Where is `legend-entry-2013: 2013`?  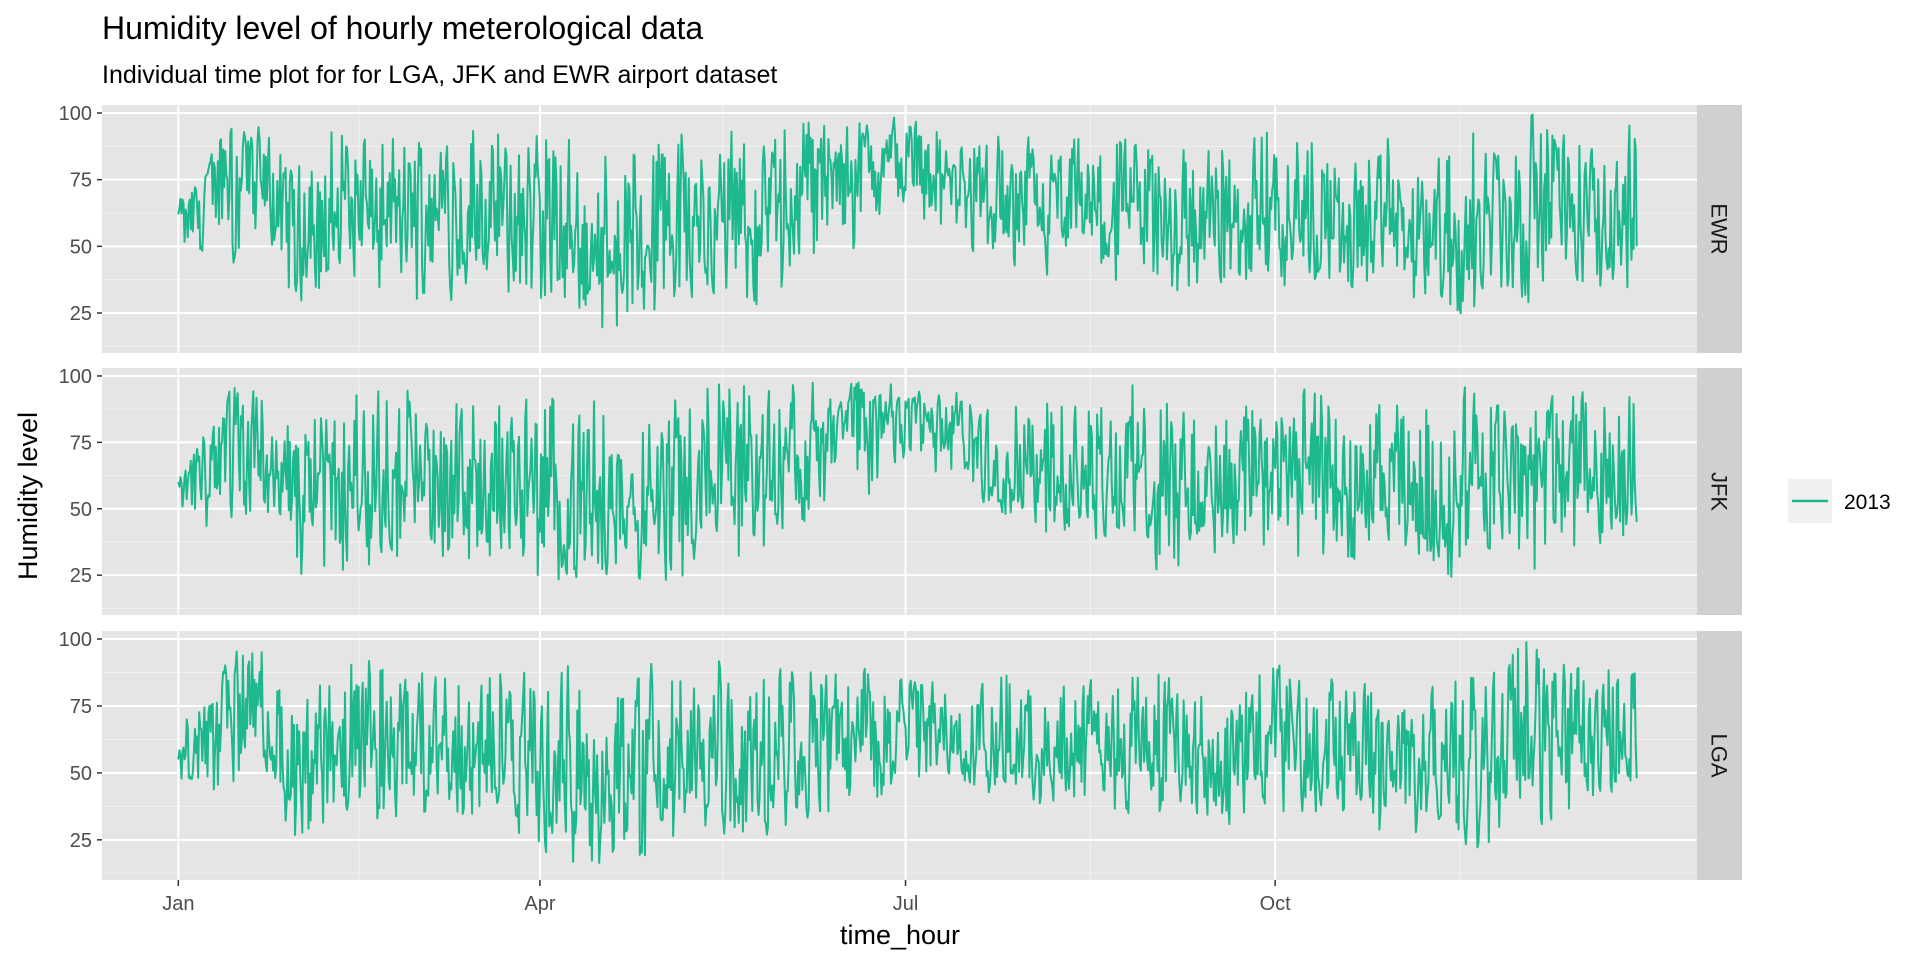 legend-entry-2013: 2013 is located at coordinates (1867, 502).